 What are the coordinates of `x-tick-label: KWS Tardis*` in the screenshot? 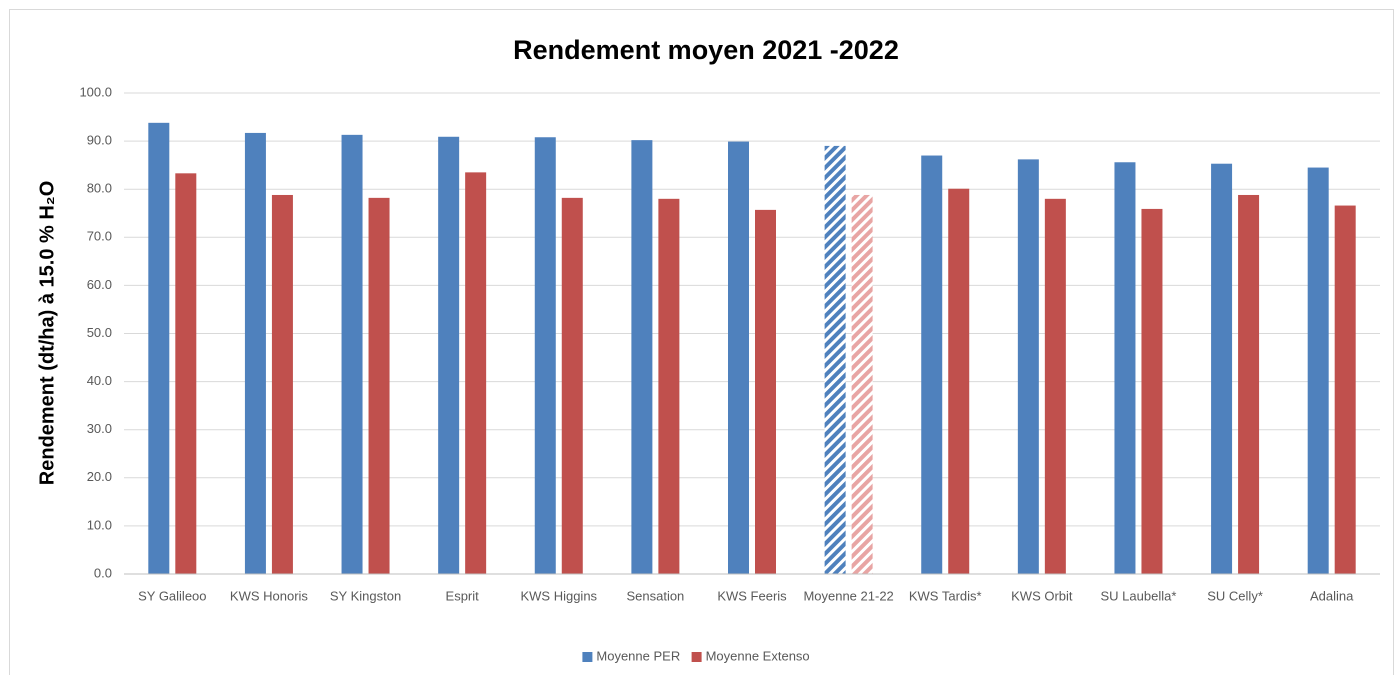 It's located at (945, 595).